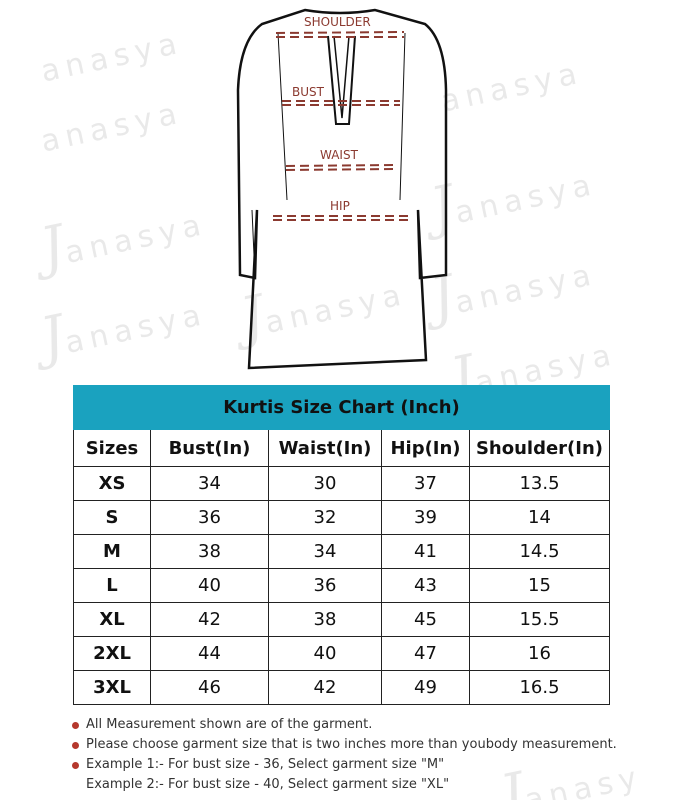 Image resolution: width=683 pixels, height=800 pixels. What do you see at coordinates (539, 483) in the screenshot?
I see `measurement-cell: 13.5` at bounding box center [539, 483].